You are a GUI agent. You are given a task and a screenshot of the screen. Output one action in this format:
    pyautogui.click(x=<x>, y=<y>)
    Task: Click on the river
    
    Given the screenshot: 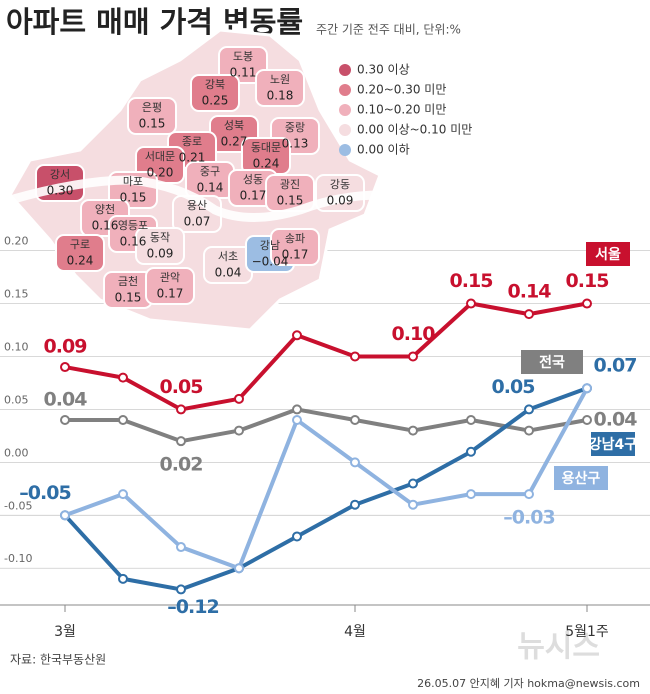 What is the action you would take?
    pyautogui.click(x=194, y=198)
    